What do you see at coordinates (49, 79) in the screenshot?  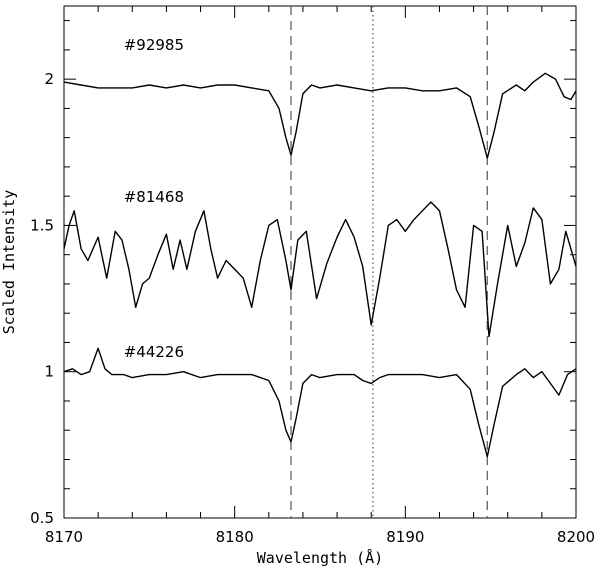 I see `y-tick-label: 2` at bounding box center [49, 79].